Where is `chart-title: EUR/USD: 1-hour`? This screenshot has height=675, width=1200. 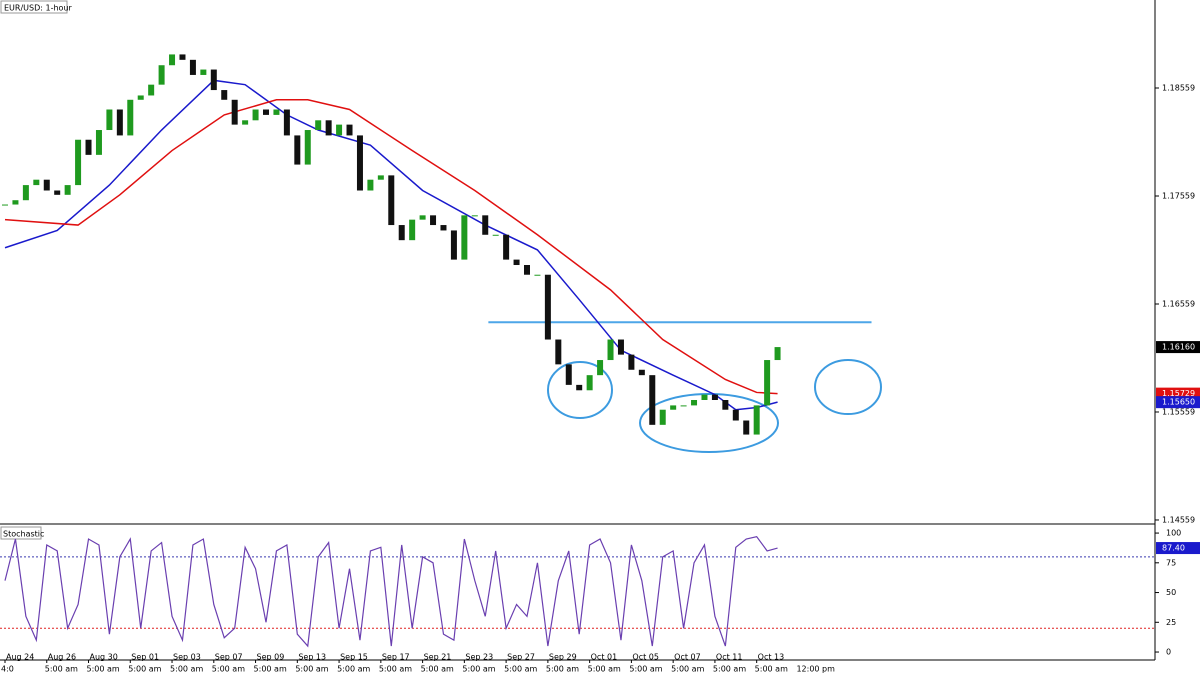
chart-title: EUR/USD: 1-hour is located at coordinates (38, 8).